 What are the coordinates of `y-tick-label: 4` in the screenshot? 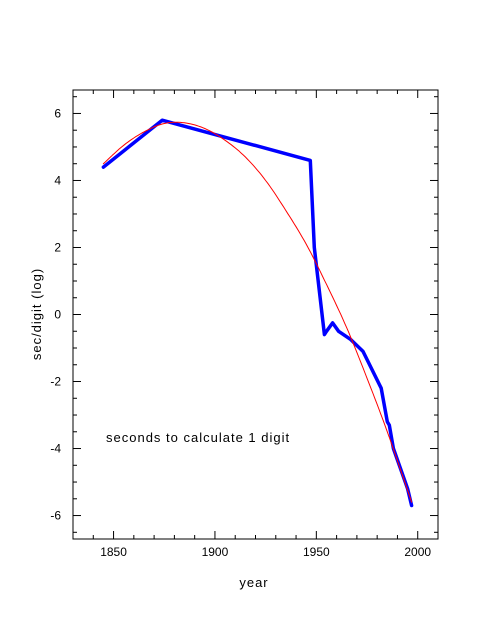 It's located at (57, 180).